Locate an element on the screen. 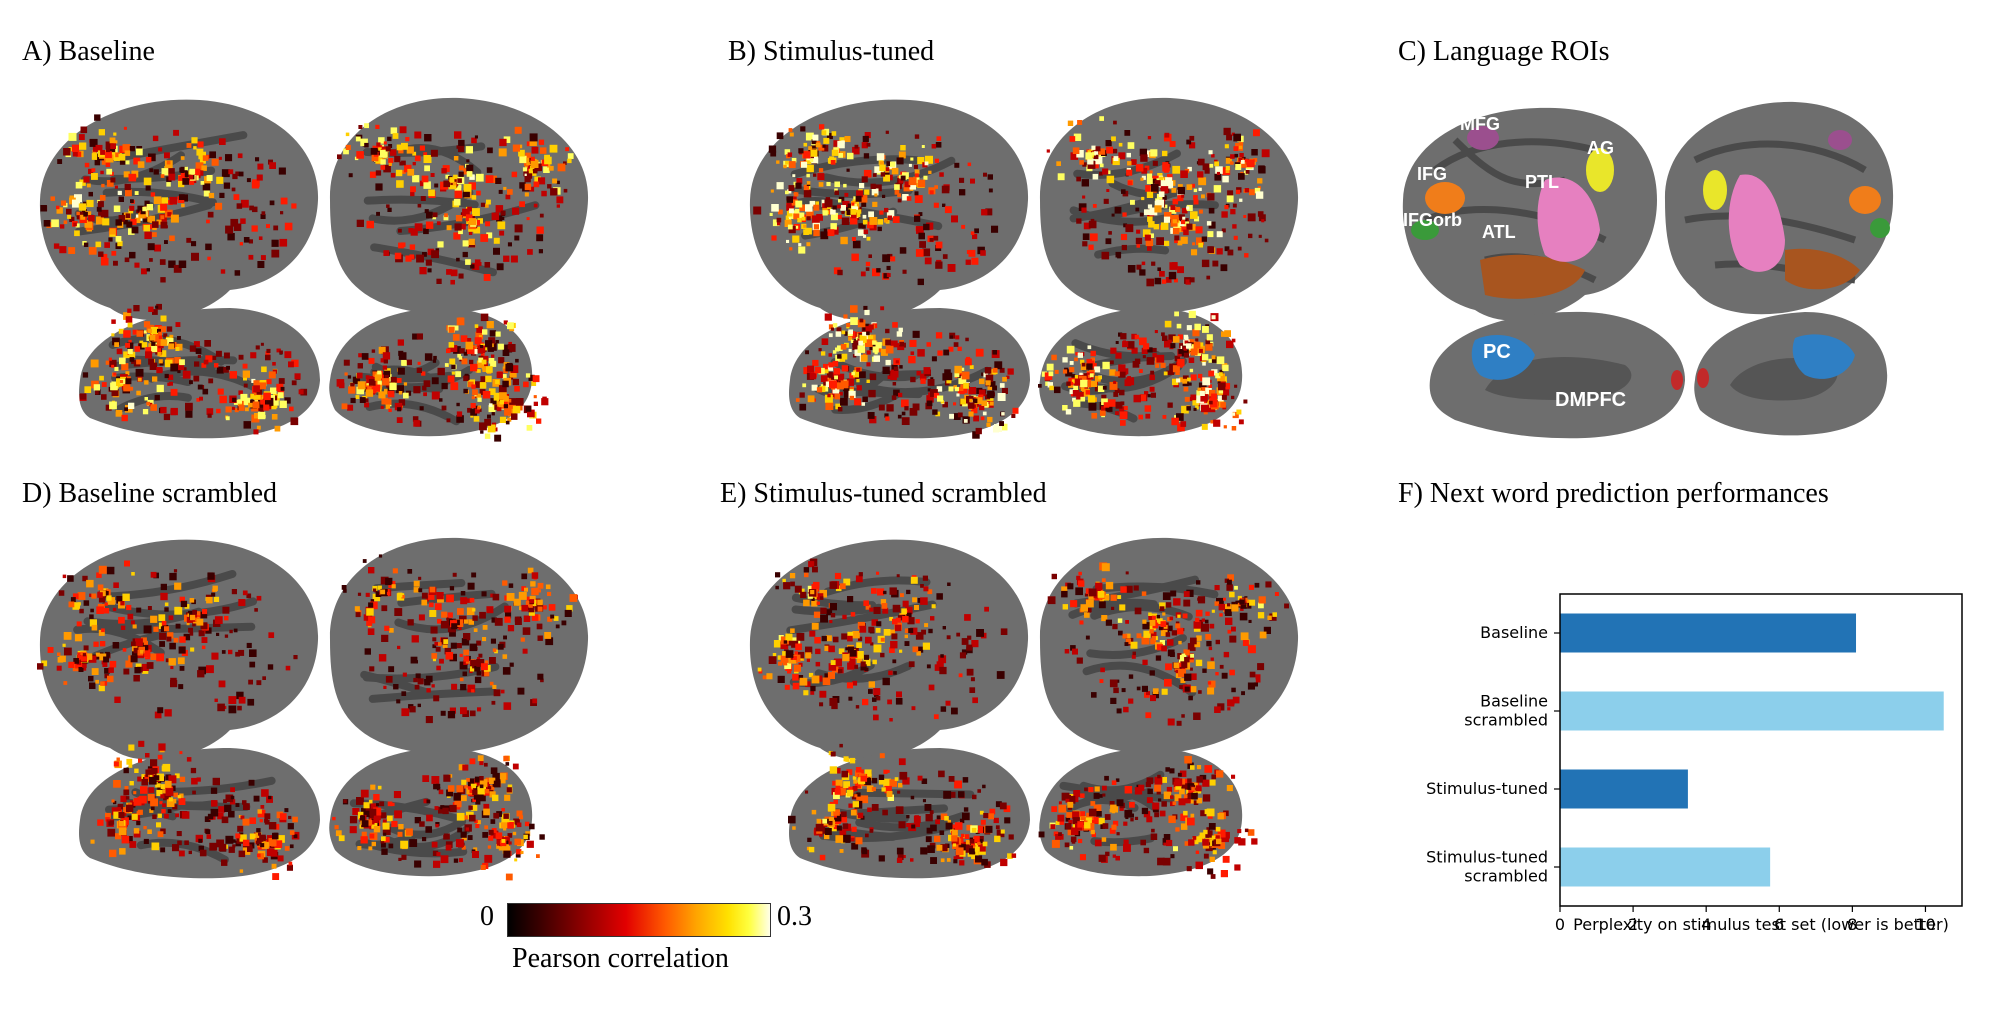 Image resolution: width=2000 pixels, height=1013 pixels. language-roi-map: MFG IFG IFGorb ATL PTL AG PC DMPFC is located at coordinates (1645, 270).